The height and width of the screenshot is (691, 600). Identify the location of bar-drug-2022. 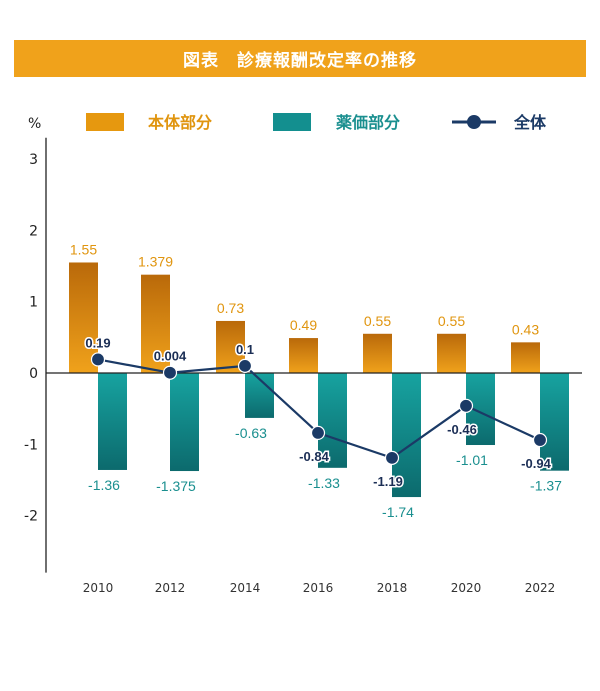
(554, 422).